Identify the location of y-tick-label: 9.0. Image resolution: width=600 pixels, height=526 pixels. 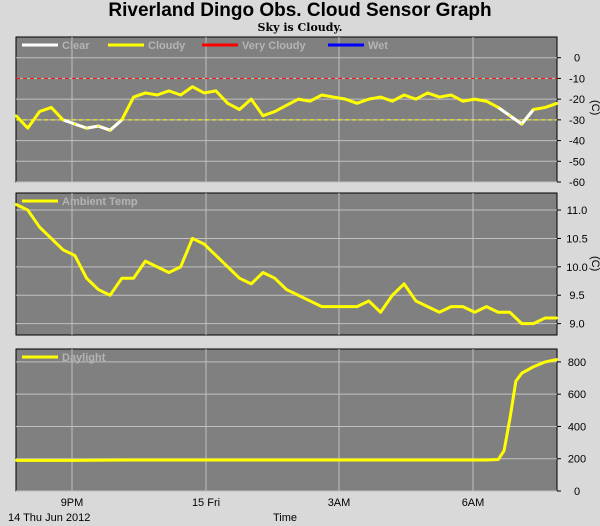
(576, 325).